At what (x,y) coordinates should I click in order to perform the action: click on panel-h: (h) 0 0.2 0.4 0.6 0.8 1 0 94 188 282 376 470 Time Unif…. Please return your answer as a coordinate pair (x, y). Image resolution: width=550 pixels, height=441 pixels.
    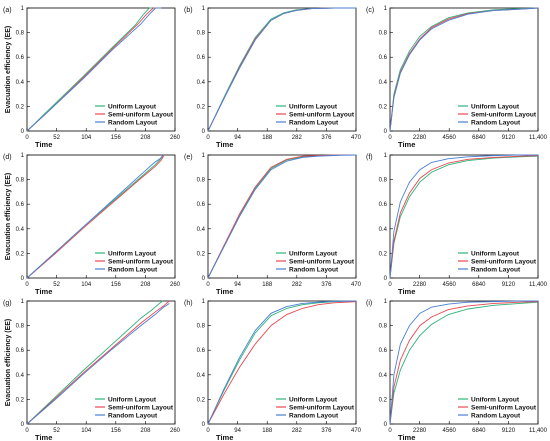
    Looking at the image, I should click on (273, 370).